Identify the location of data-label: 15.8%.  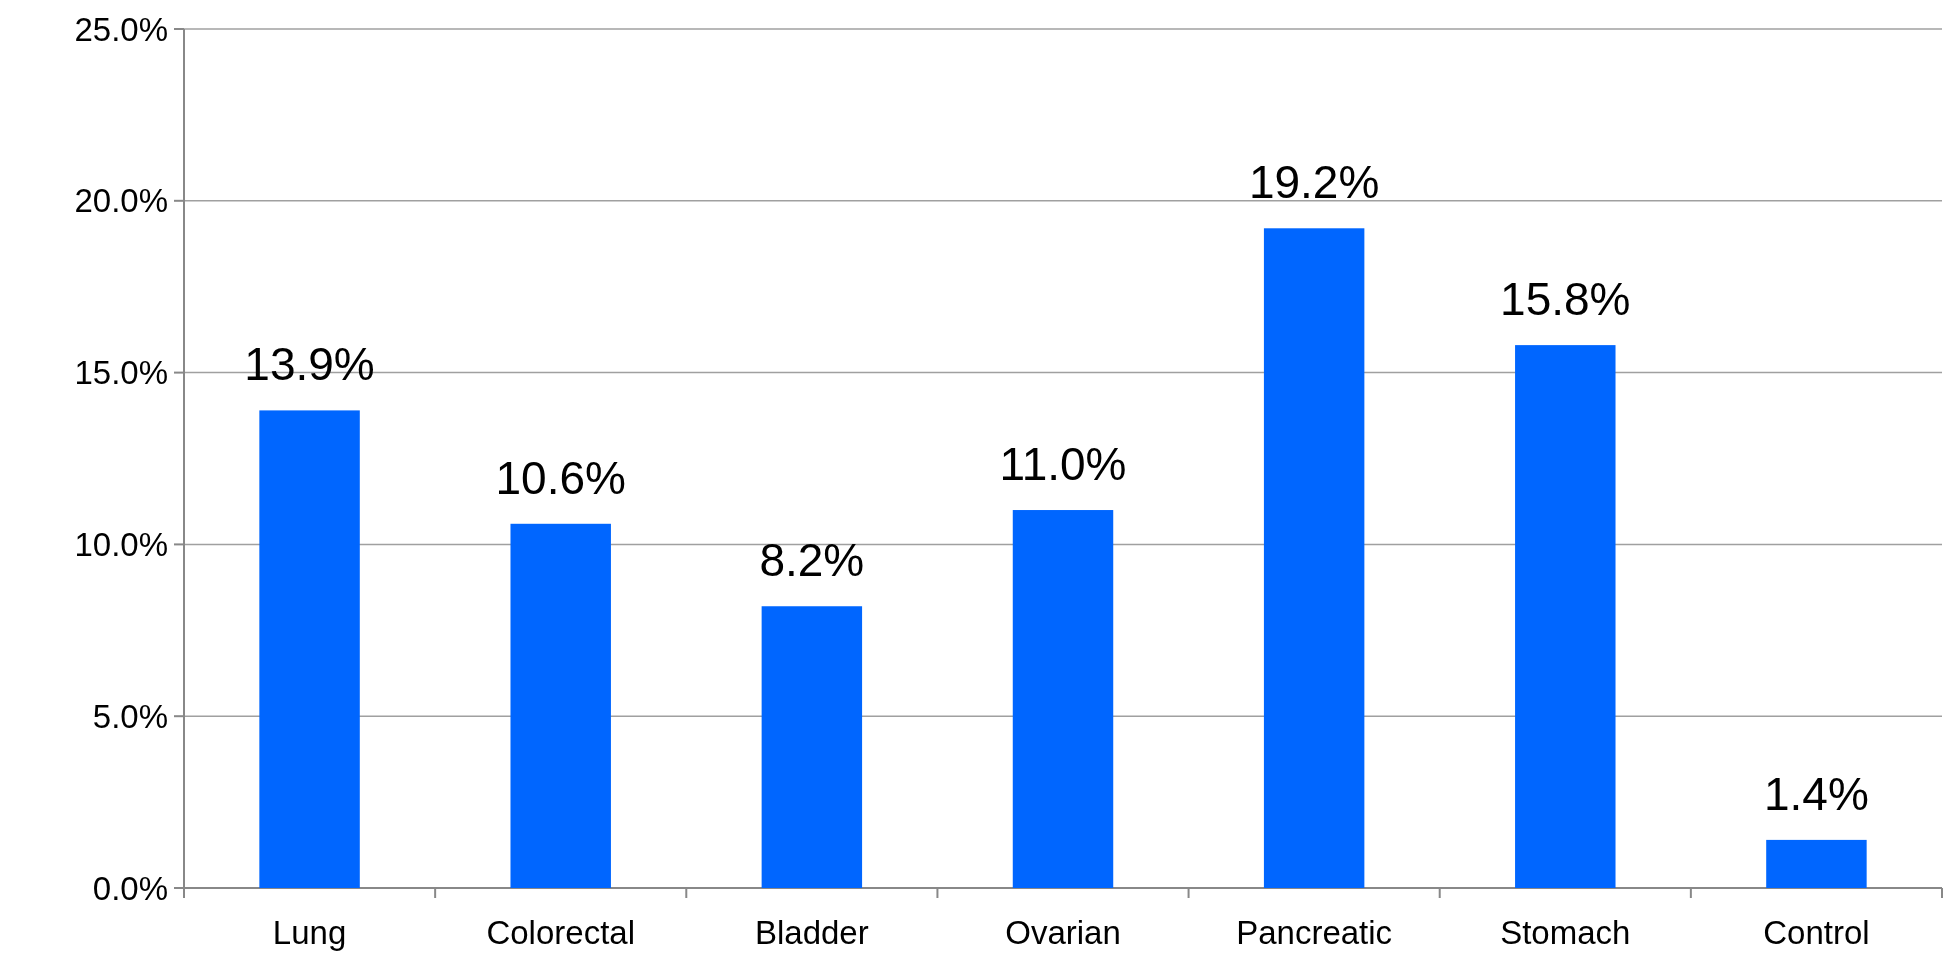
(1565, 299).